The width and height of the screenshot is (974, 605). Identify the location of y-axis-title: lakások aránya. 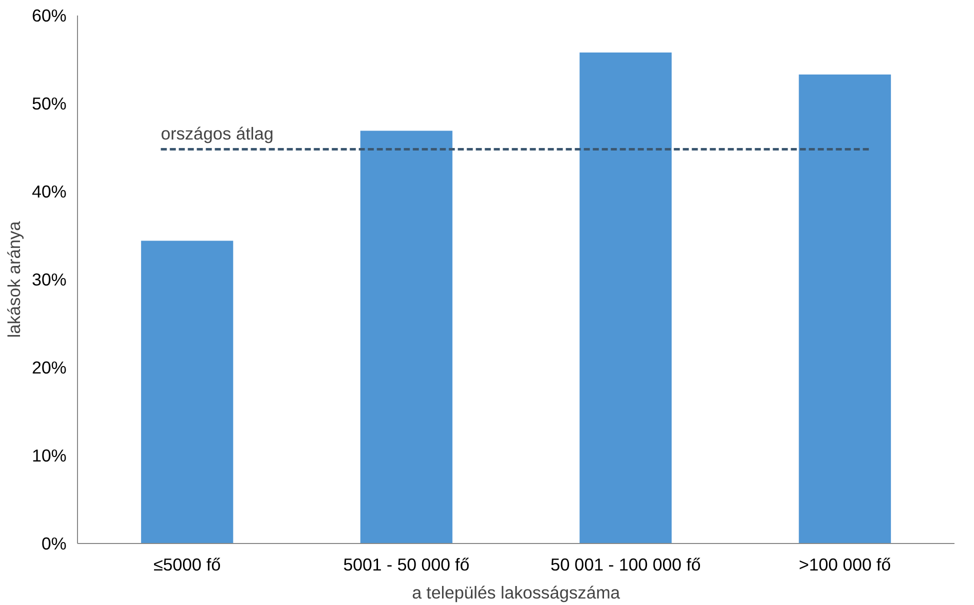
(14, 279).